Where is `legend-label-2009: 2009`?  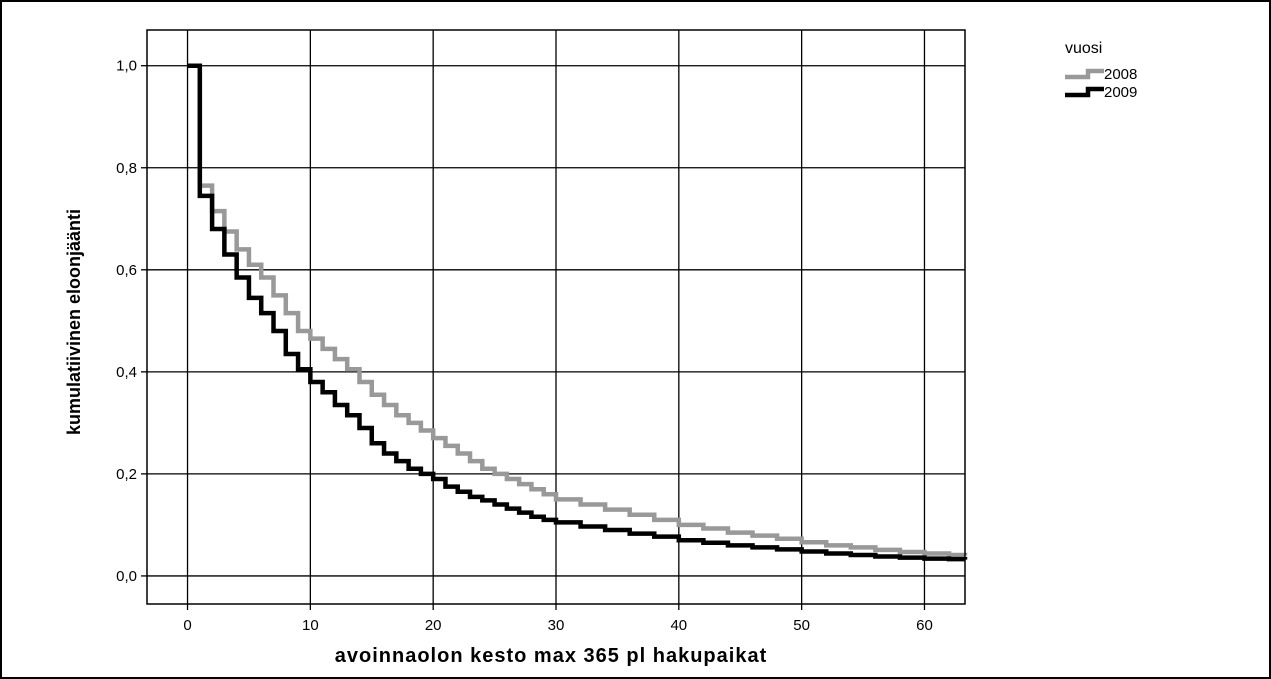
legend-label-2009: 2009 is located at coordinates (1120, 92).